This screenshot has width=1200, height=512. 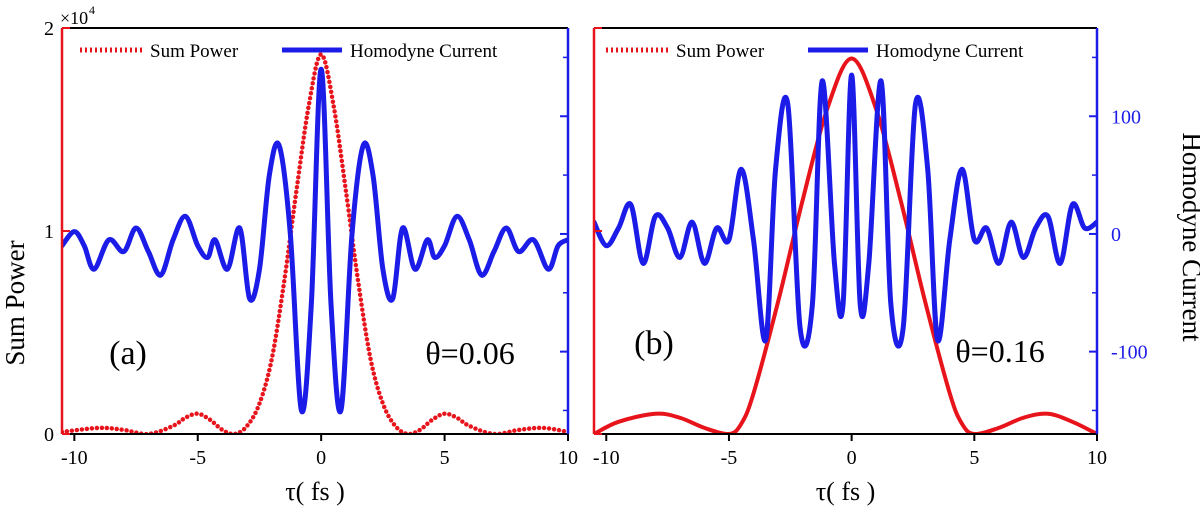 What do you see at coordinates (49, 29) in the screenshot?
I see `left-tick-label-a-2: 2` at bounding box center [49, 29].